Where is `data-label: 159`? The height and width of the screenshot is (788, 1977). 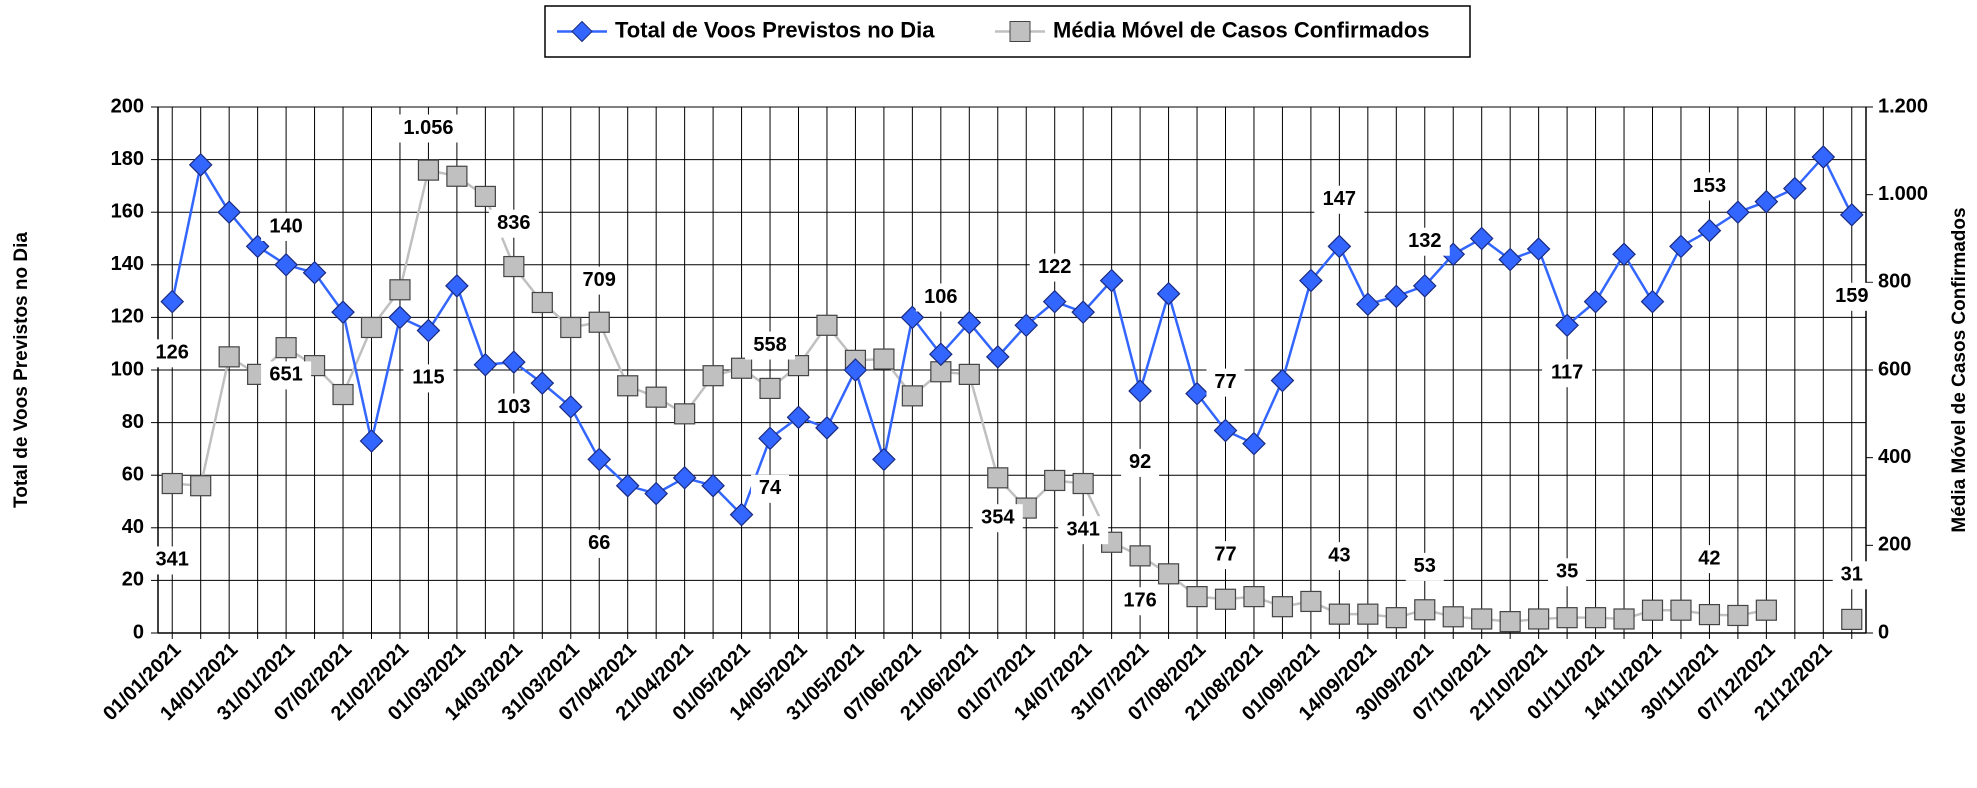
data-label: 159 is located at coordinates (1851, 296).